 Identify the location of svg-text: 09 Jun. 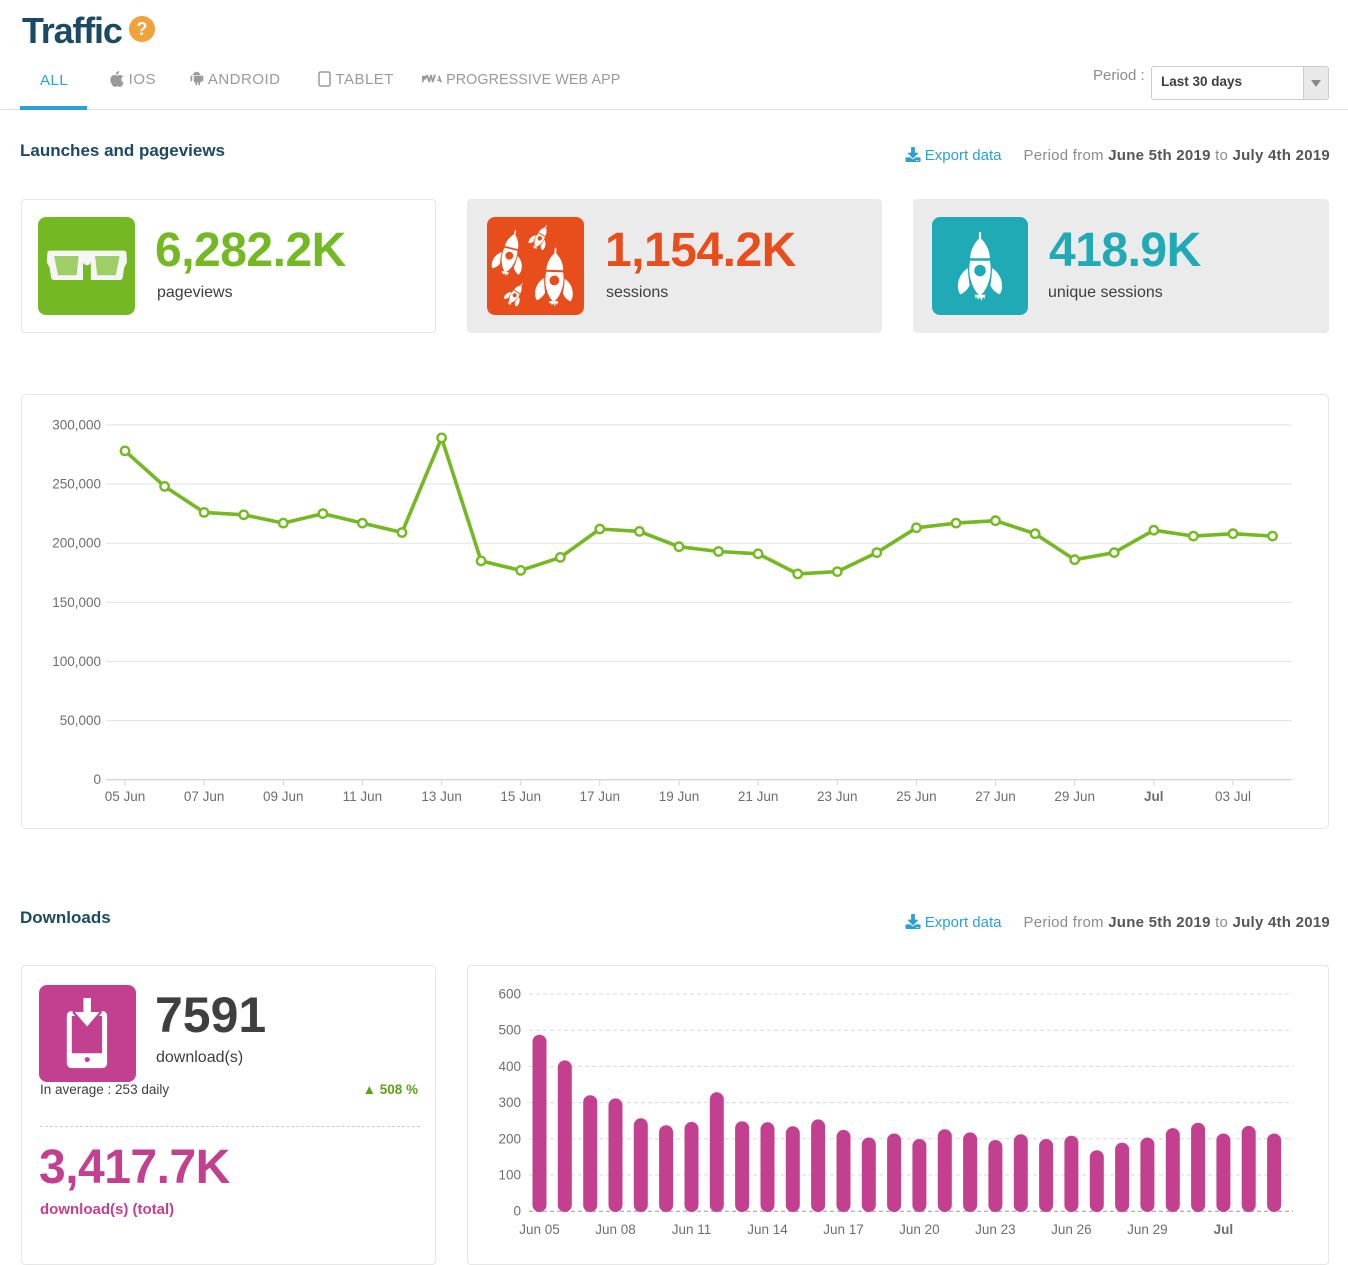
(283, 796).